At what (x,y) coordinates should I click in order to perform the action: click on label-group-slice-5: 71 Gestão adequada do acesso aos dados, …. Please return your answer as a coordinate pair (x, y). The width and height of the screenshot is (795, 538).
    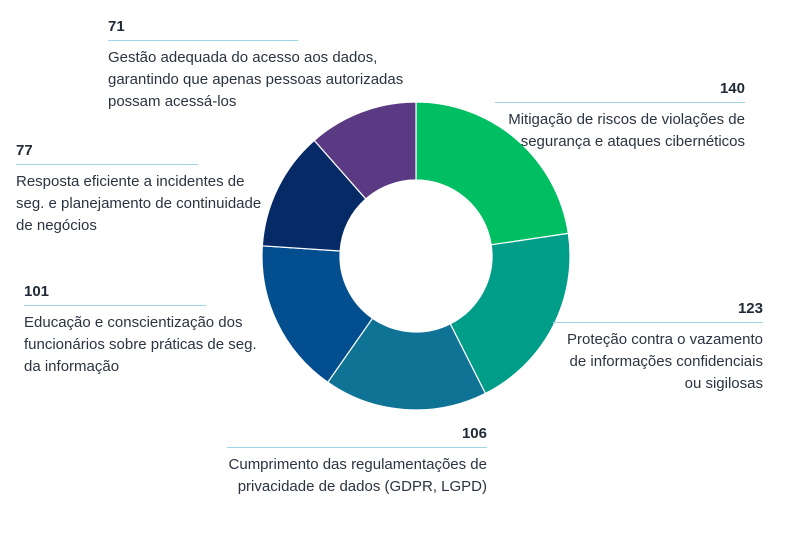
    Looking at the image, I should click on (258, 65).